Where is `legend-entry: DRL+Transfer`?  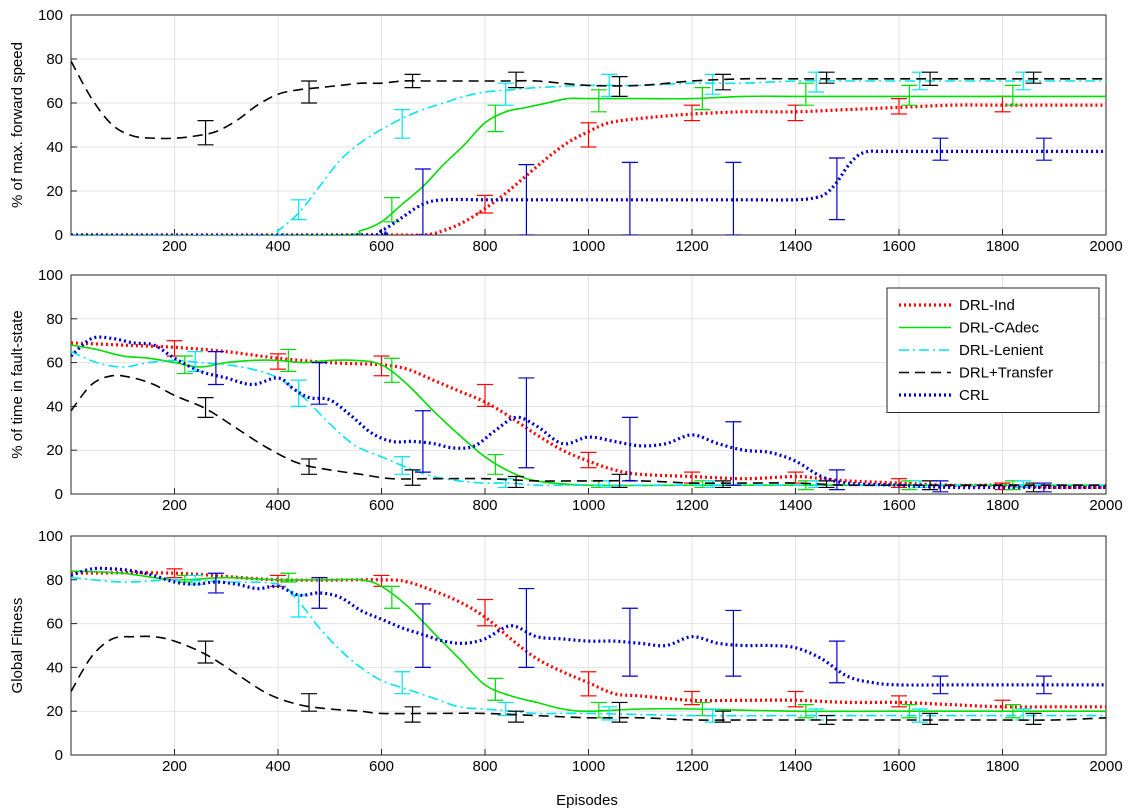 legend-entry: DRL+Transfer is located at coordinates (1006, 373).